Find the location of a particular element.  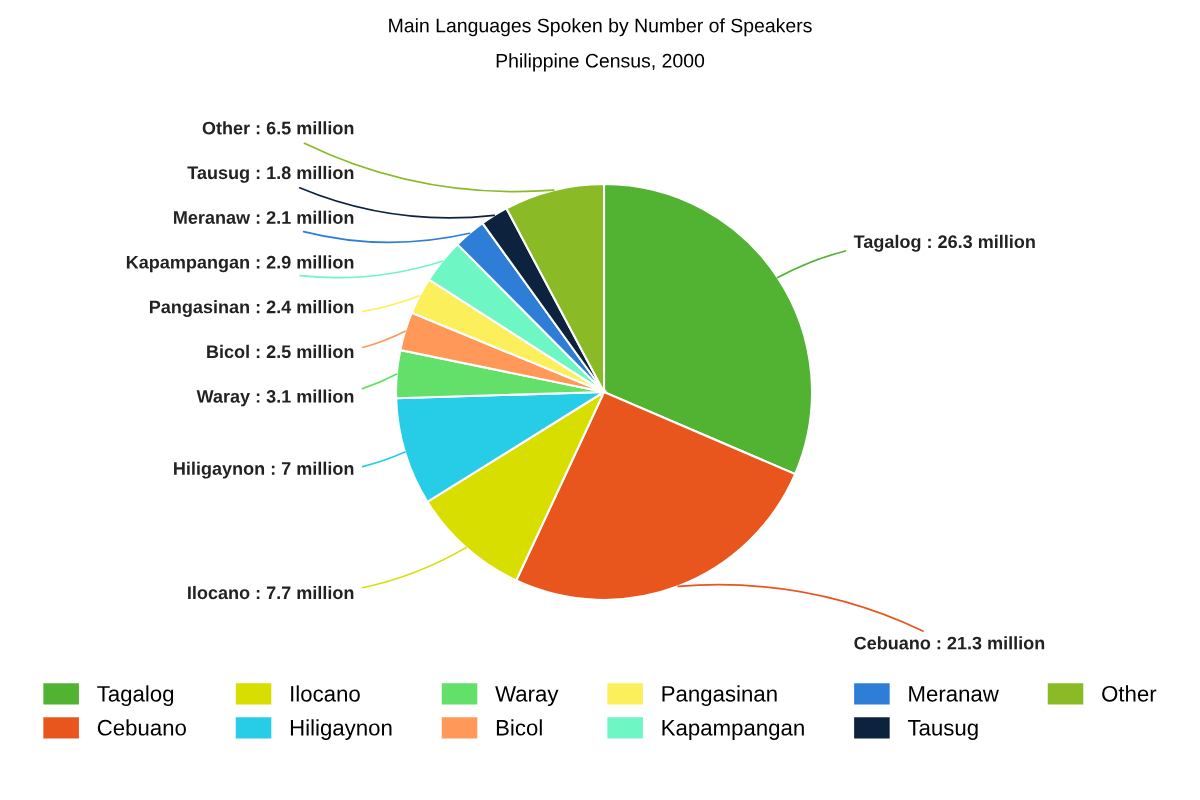

data-label: Kapampangan : 2.9 million is located at coordinates (240, 264).